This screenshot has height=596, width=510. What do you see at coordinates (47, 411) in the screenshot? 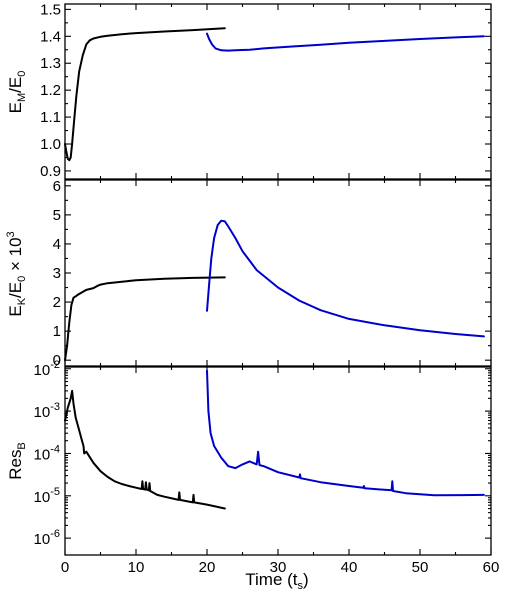
I see `y-tick-label: 10⁻³` at bounding box center [47, 411].